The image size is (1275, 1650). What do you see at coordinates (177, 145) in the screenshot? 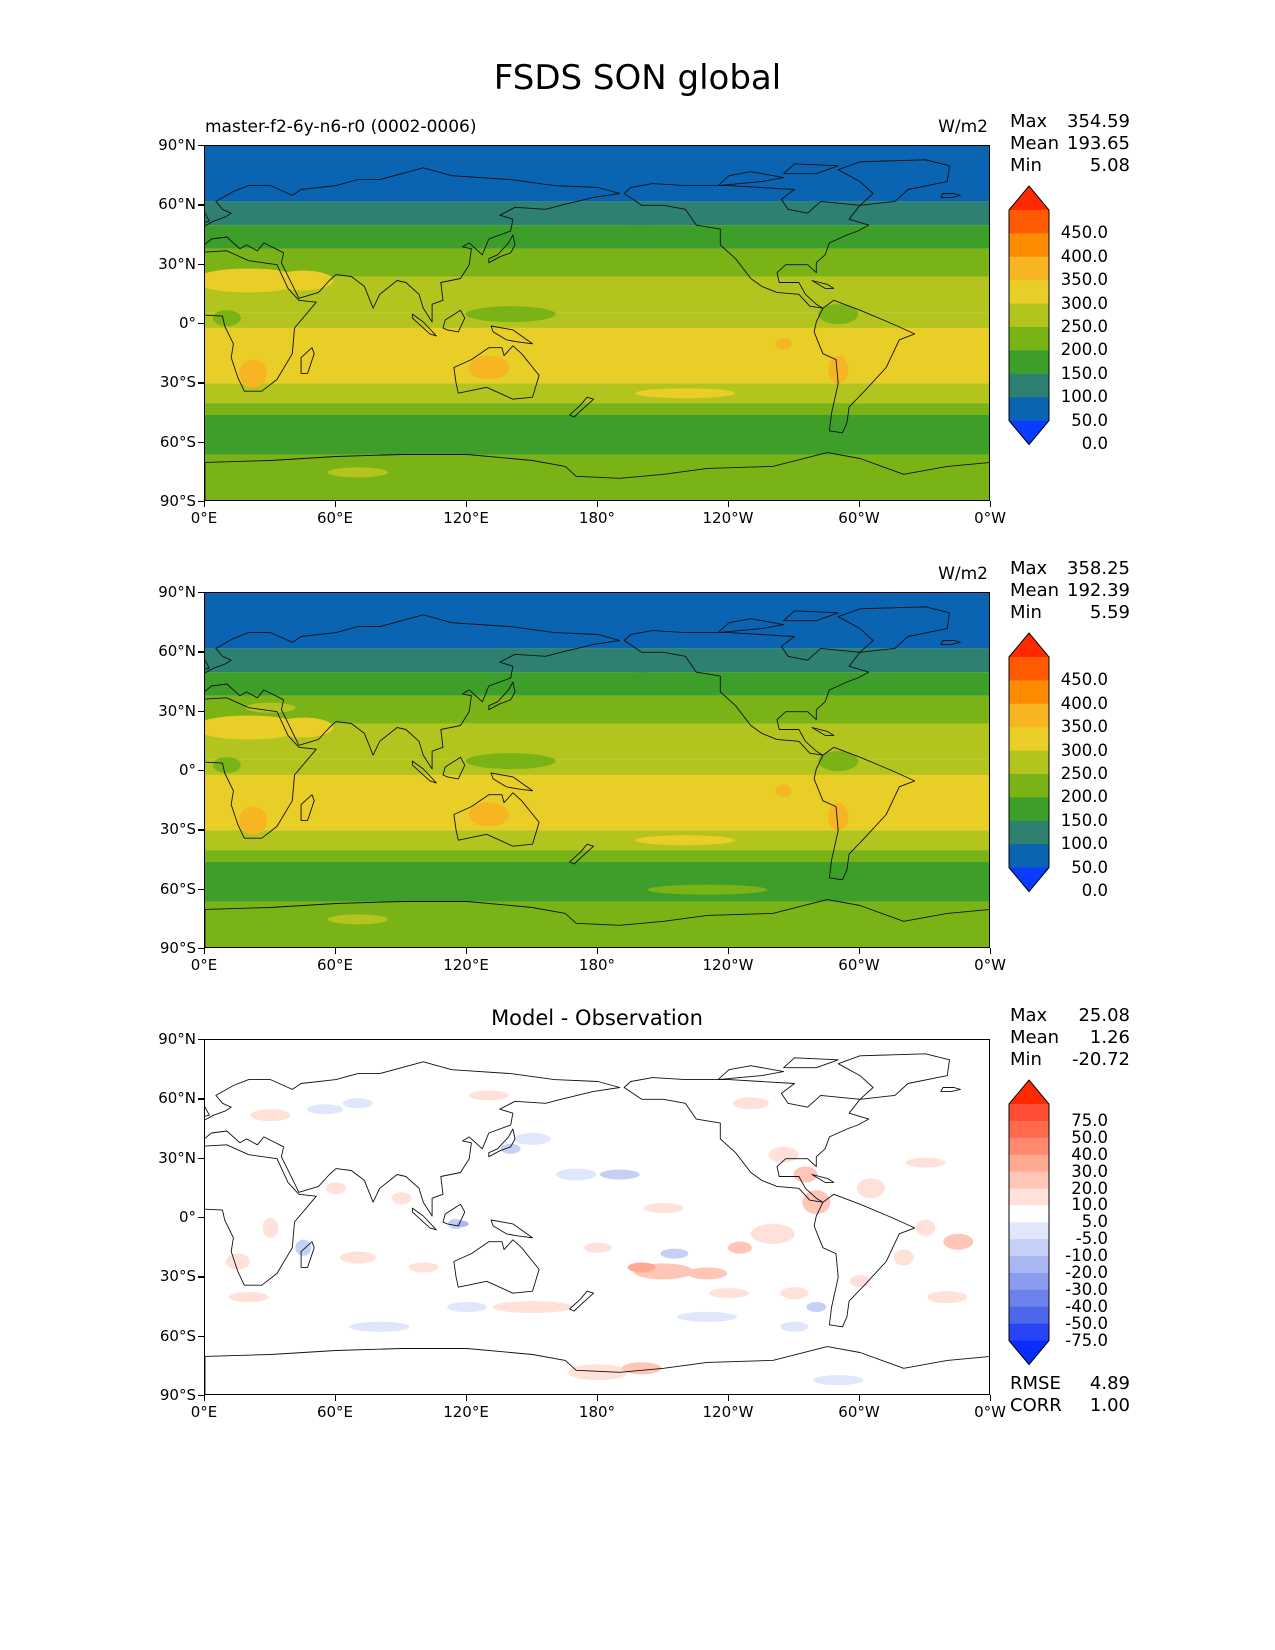
I see `y-tick-label: 90°N` at bounding box center [177, 145].